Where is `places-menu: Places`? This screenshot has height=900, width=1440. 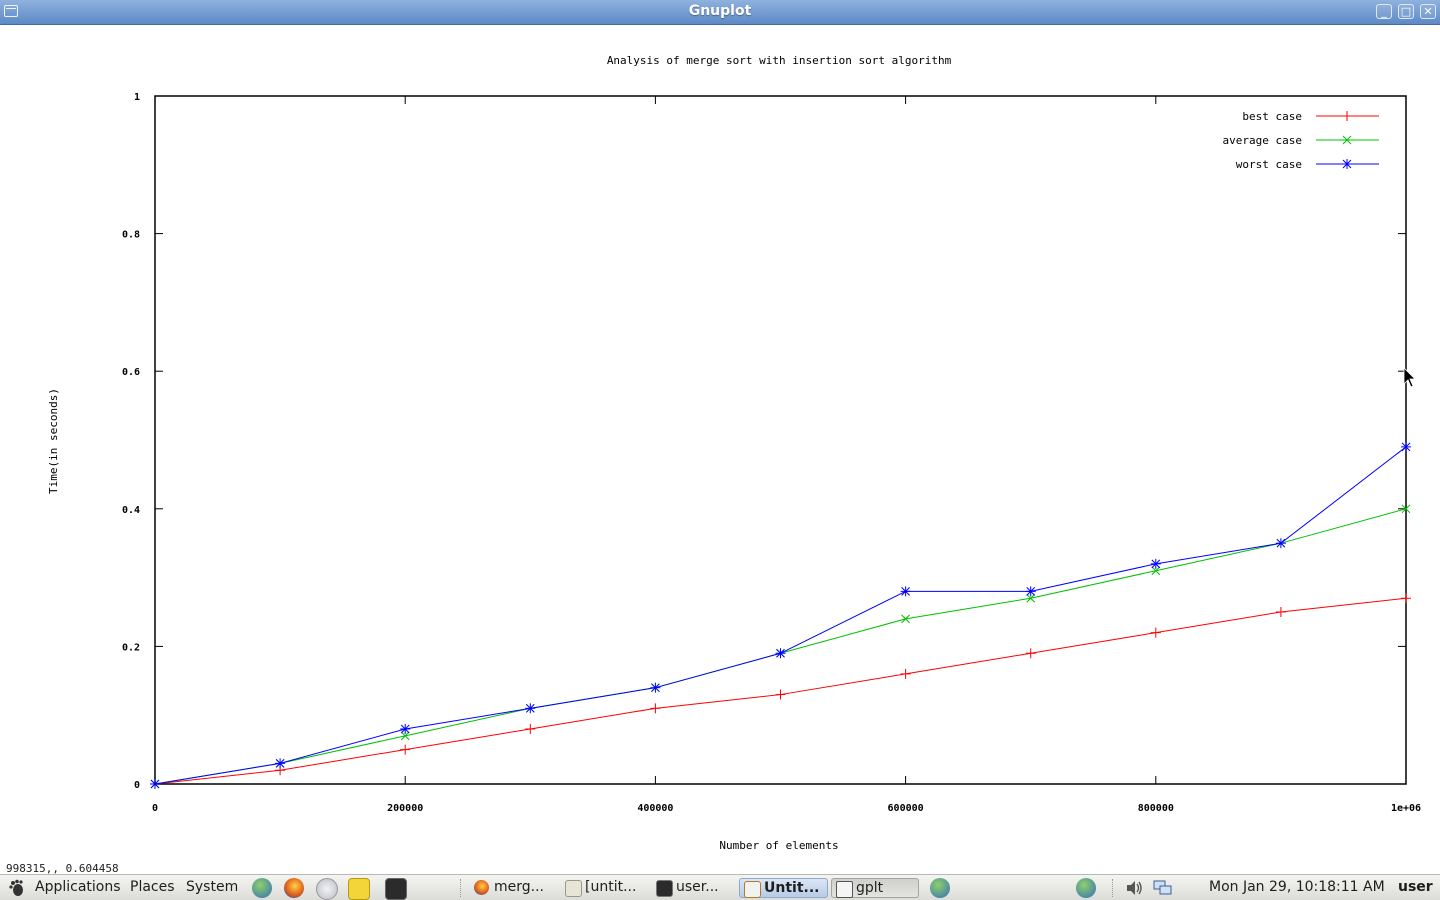 places-menu: Places is located at coordinates (152, 887).